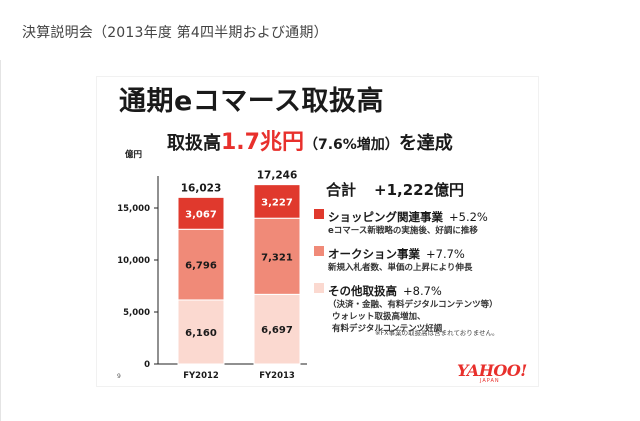 The image size is (640, 421). I want to click on slide-title: 通期eコマース取扱高, so click(251, 101).